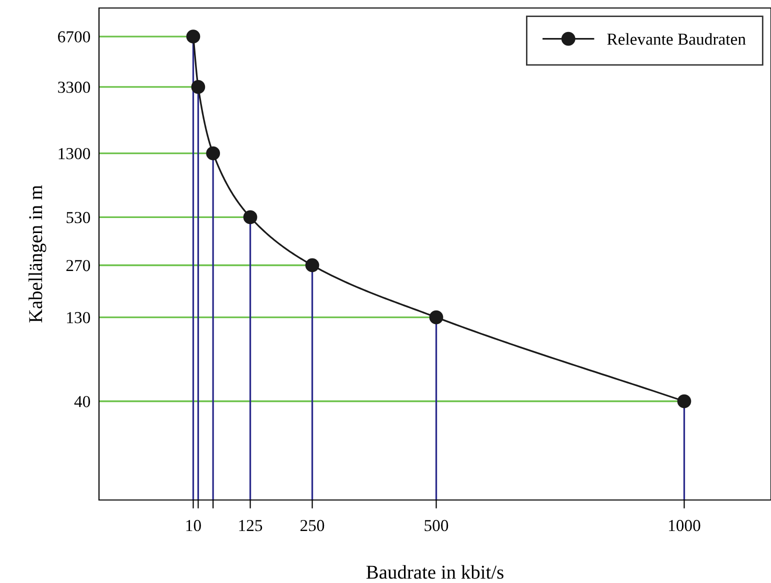  I want to click on y-tick-label: 6700, so click(74, 36).